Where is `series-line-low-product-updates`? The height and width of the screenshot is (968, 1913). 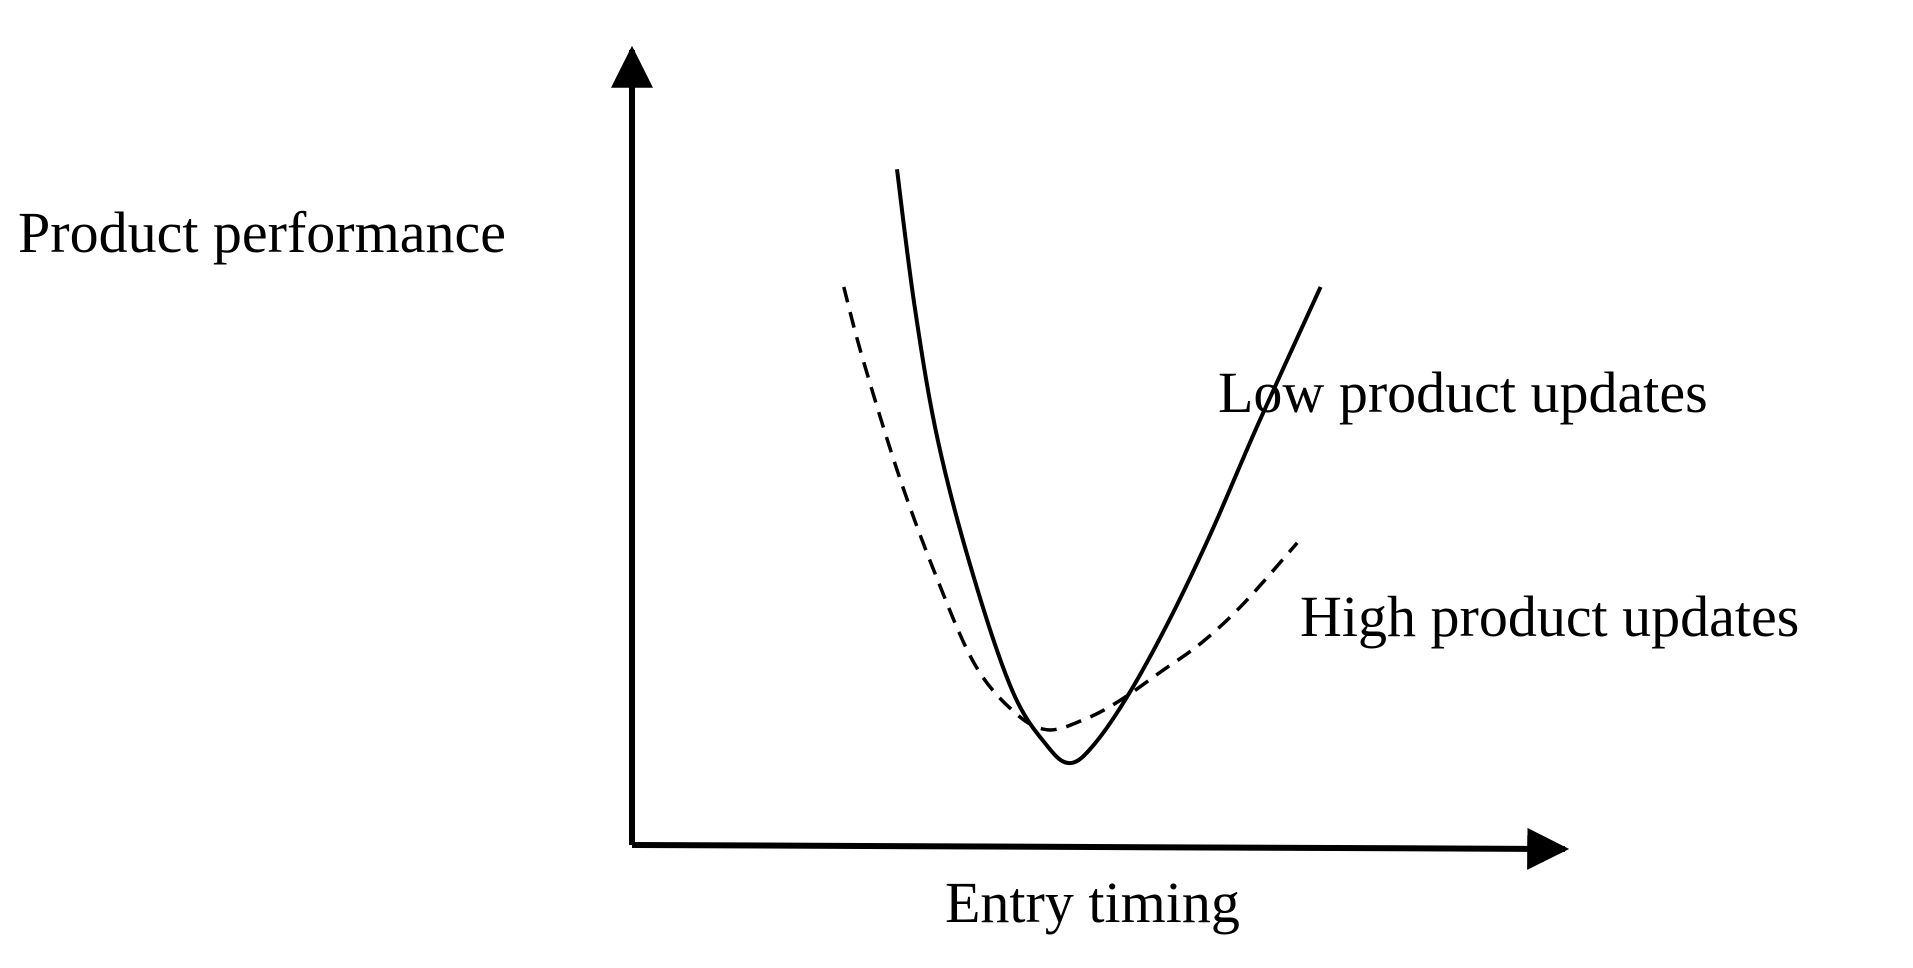 series-line-low-product-updates is located at coordinates (1109, 467).